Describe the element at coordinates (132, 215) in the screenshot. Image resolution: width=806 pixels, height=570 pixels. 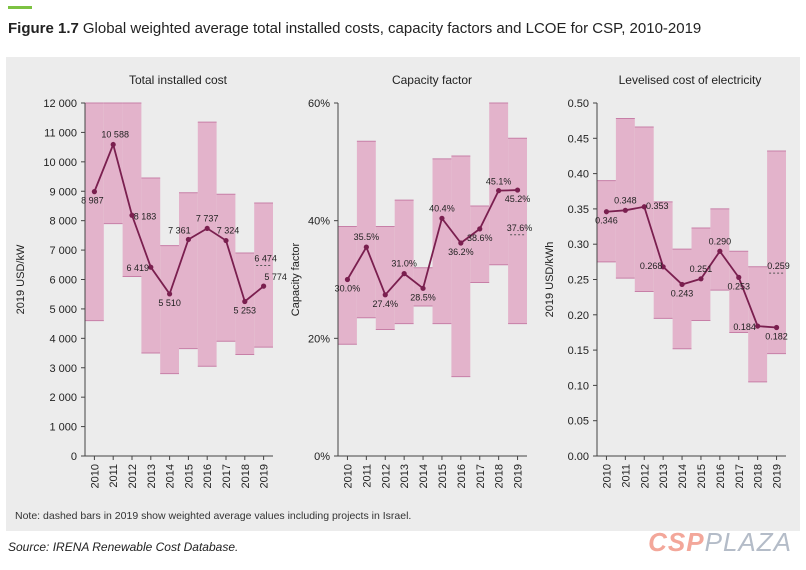
I see `chart1-point-2012` at that location.